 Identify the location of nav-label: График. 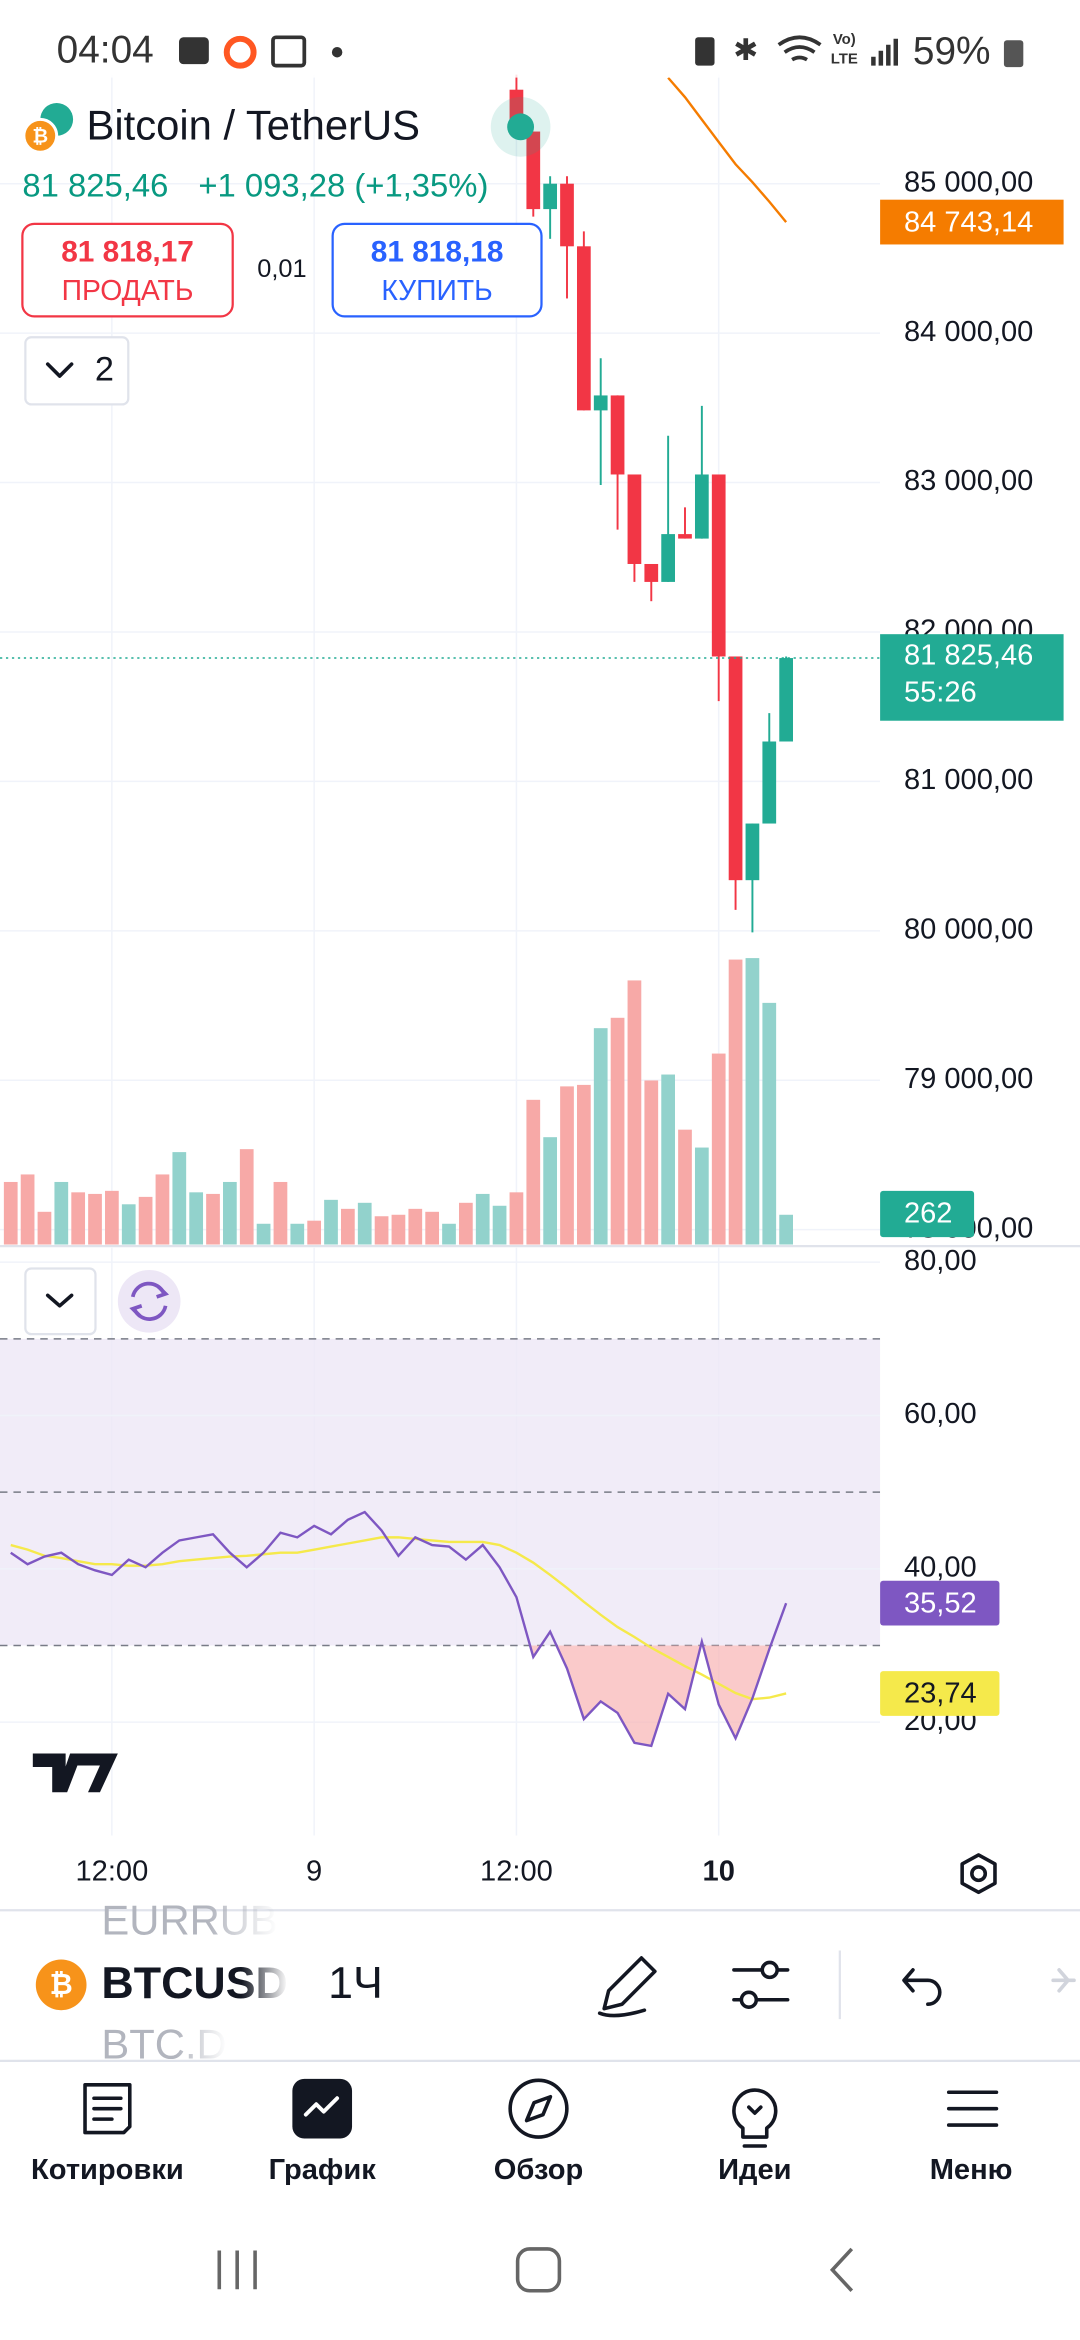
(323, 2170).